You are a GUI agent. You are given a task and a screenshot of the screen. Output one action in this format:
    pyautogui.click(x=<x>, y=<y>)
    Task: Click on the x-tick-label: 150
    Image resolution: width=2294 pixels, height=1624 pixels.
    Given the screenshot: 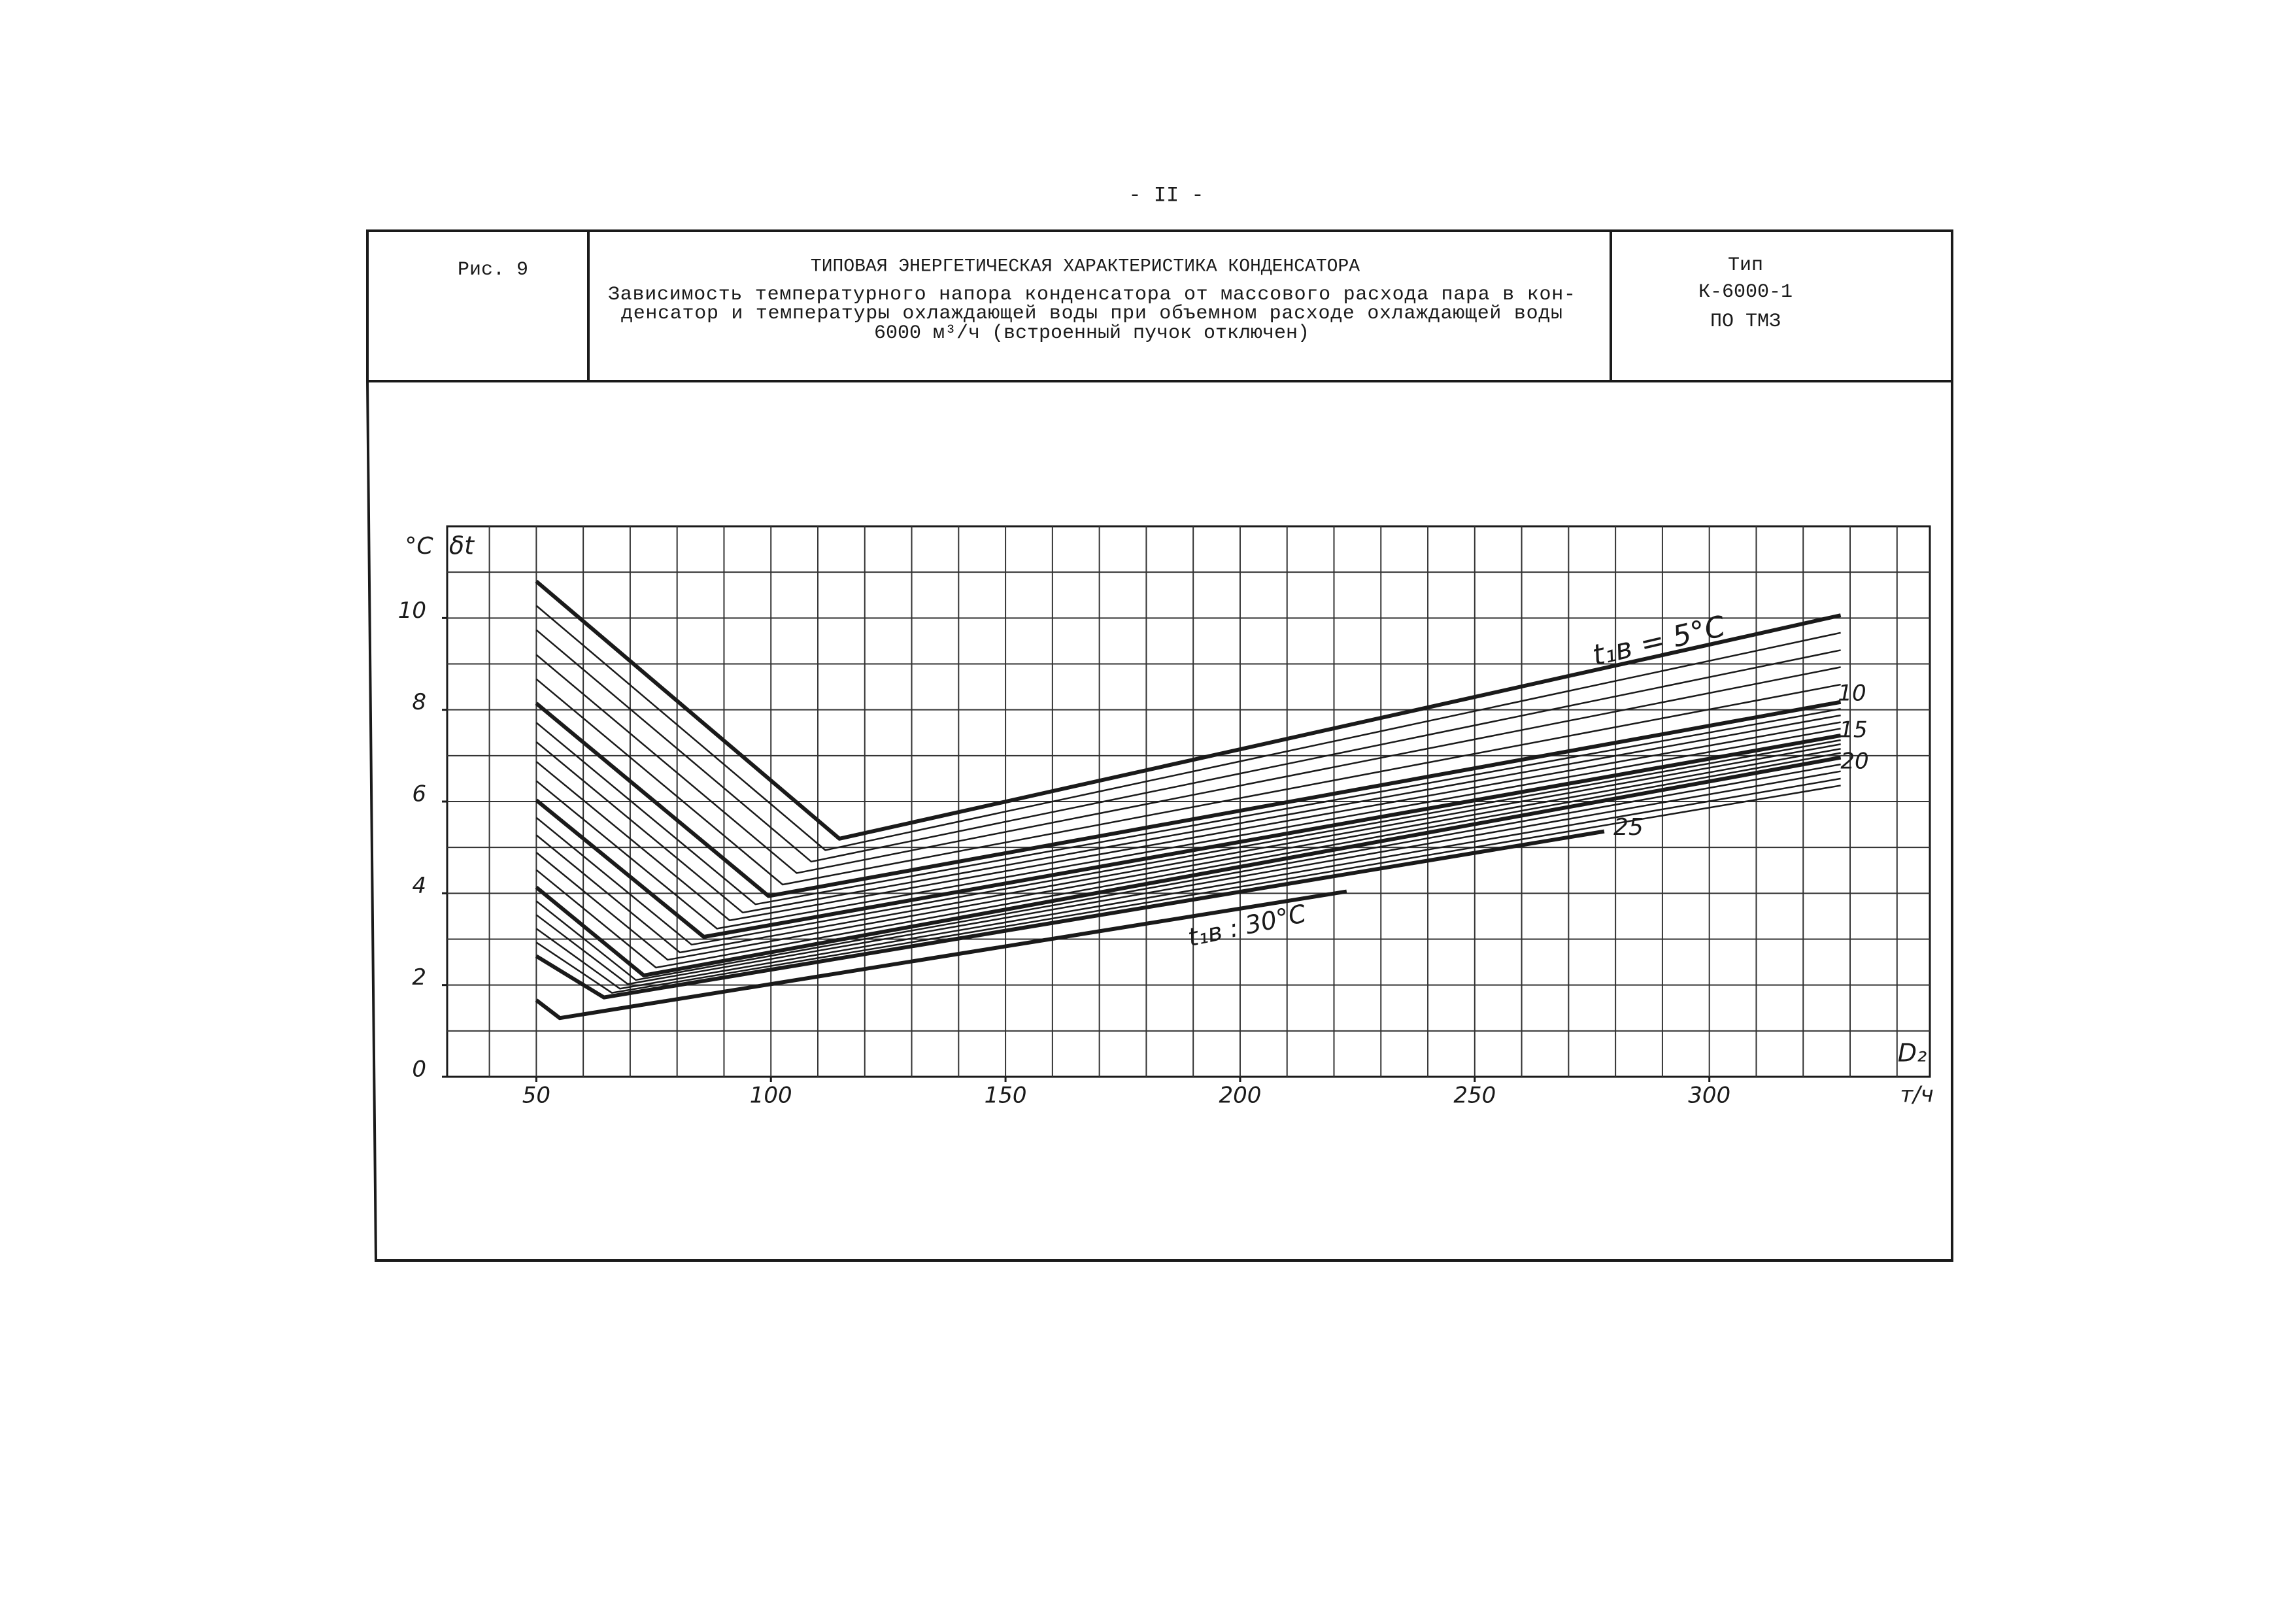 What is the action you would take?
    pyautogui.click(x=1006, y=1096)
    